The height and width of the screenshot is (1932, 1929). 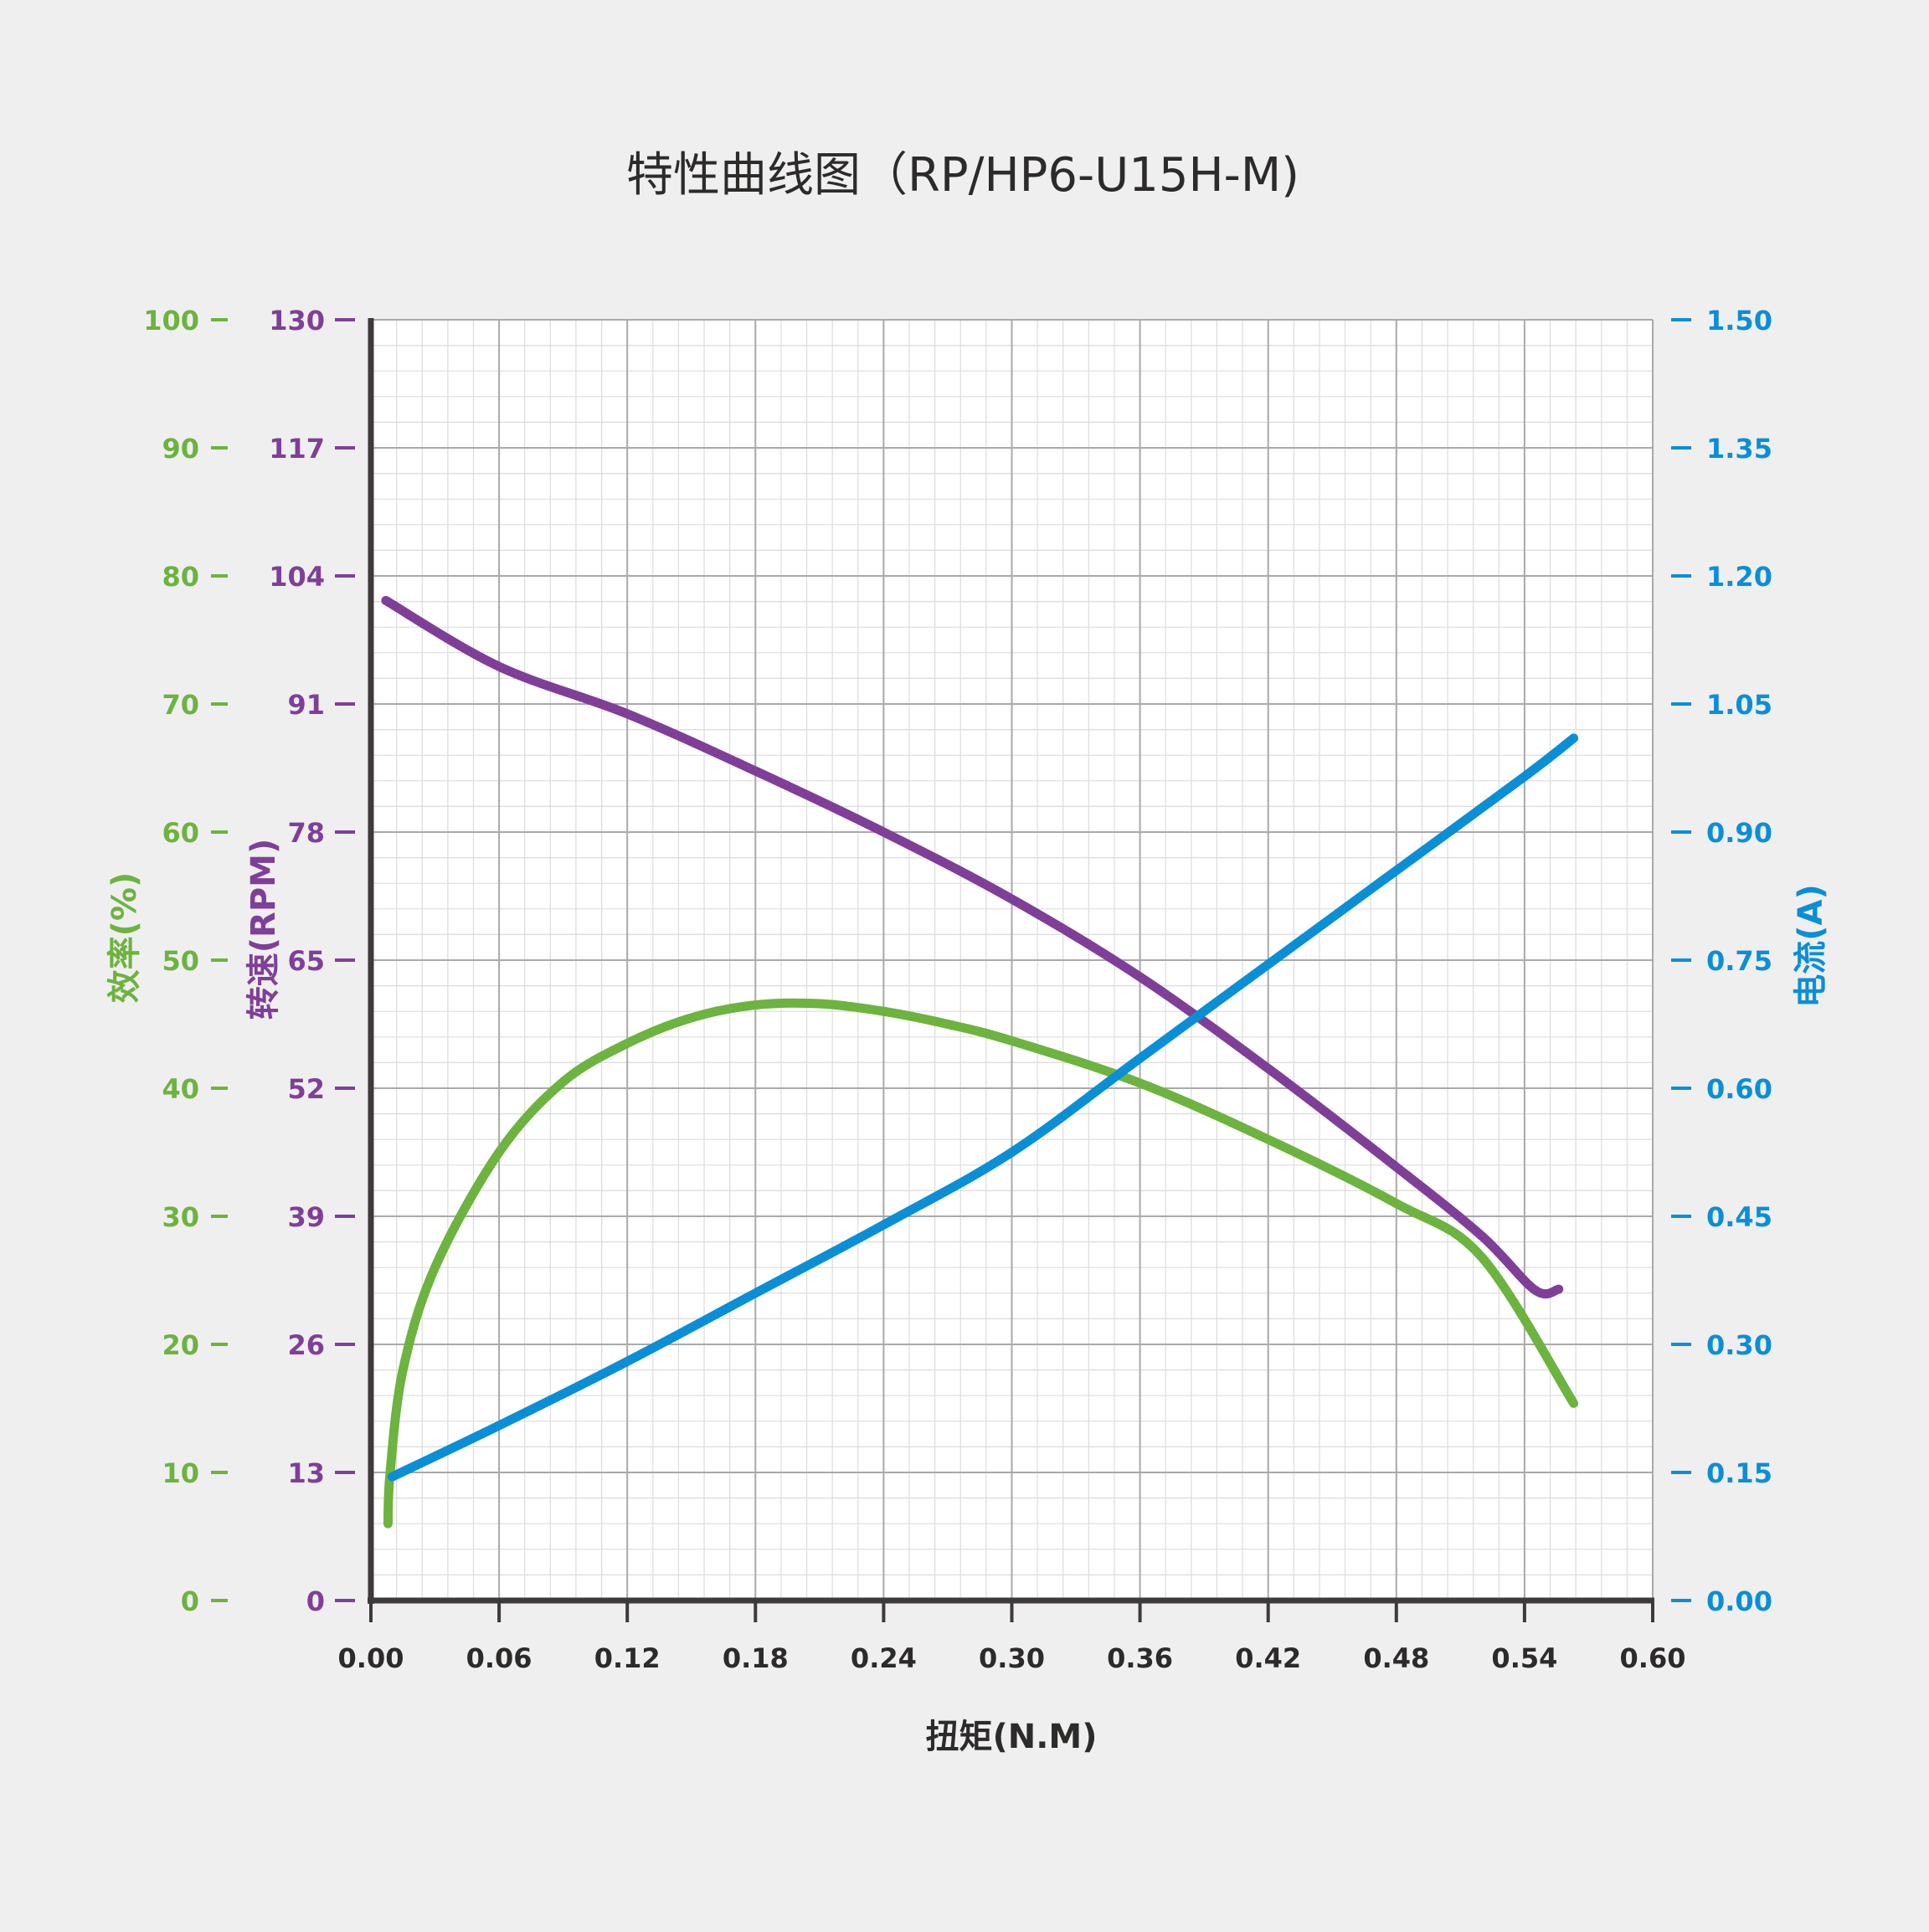 What do you see at coordinates (125, 938) in the screenshot?
I see `efficiency-axis-title: 效率(%)` at bounding box center [125, 938].